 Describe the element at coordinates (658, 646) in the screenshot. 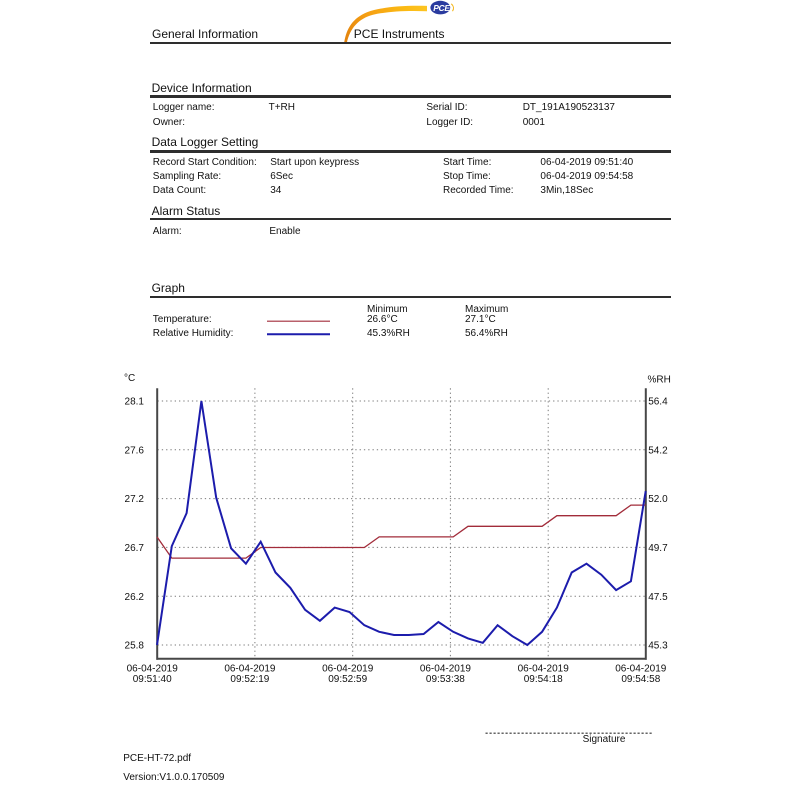

I see `svg-text: 45.3` at that location.